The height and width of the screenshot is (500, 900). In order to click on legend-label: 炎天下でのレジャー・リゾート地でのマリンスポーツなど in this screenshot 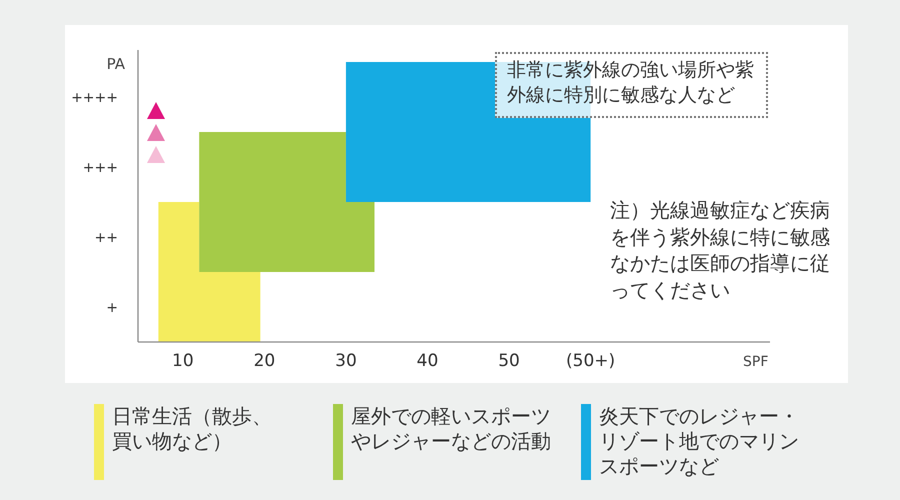, I will do `click(699, 441)`.